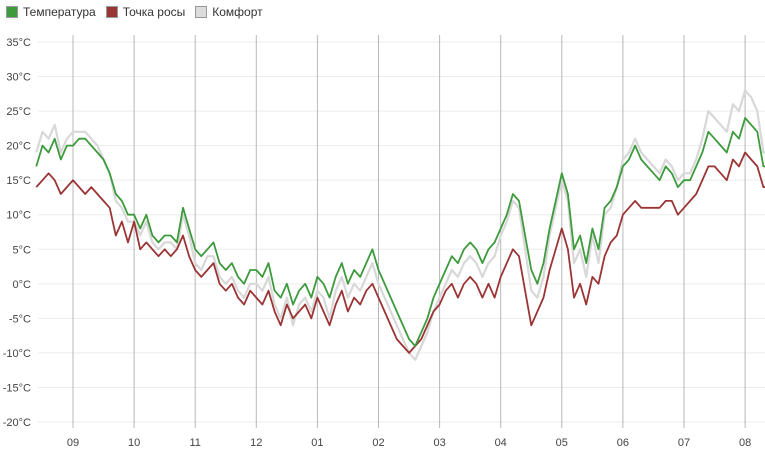  What do you see at coordinates (439, 443) in the screenshot?
I see `x-tick-label: 03` at bounding box center [439, 443].